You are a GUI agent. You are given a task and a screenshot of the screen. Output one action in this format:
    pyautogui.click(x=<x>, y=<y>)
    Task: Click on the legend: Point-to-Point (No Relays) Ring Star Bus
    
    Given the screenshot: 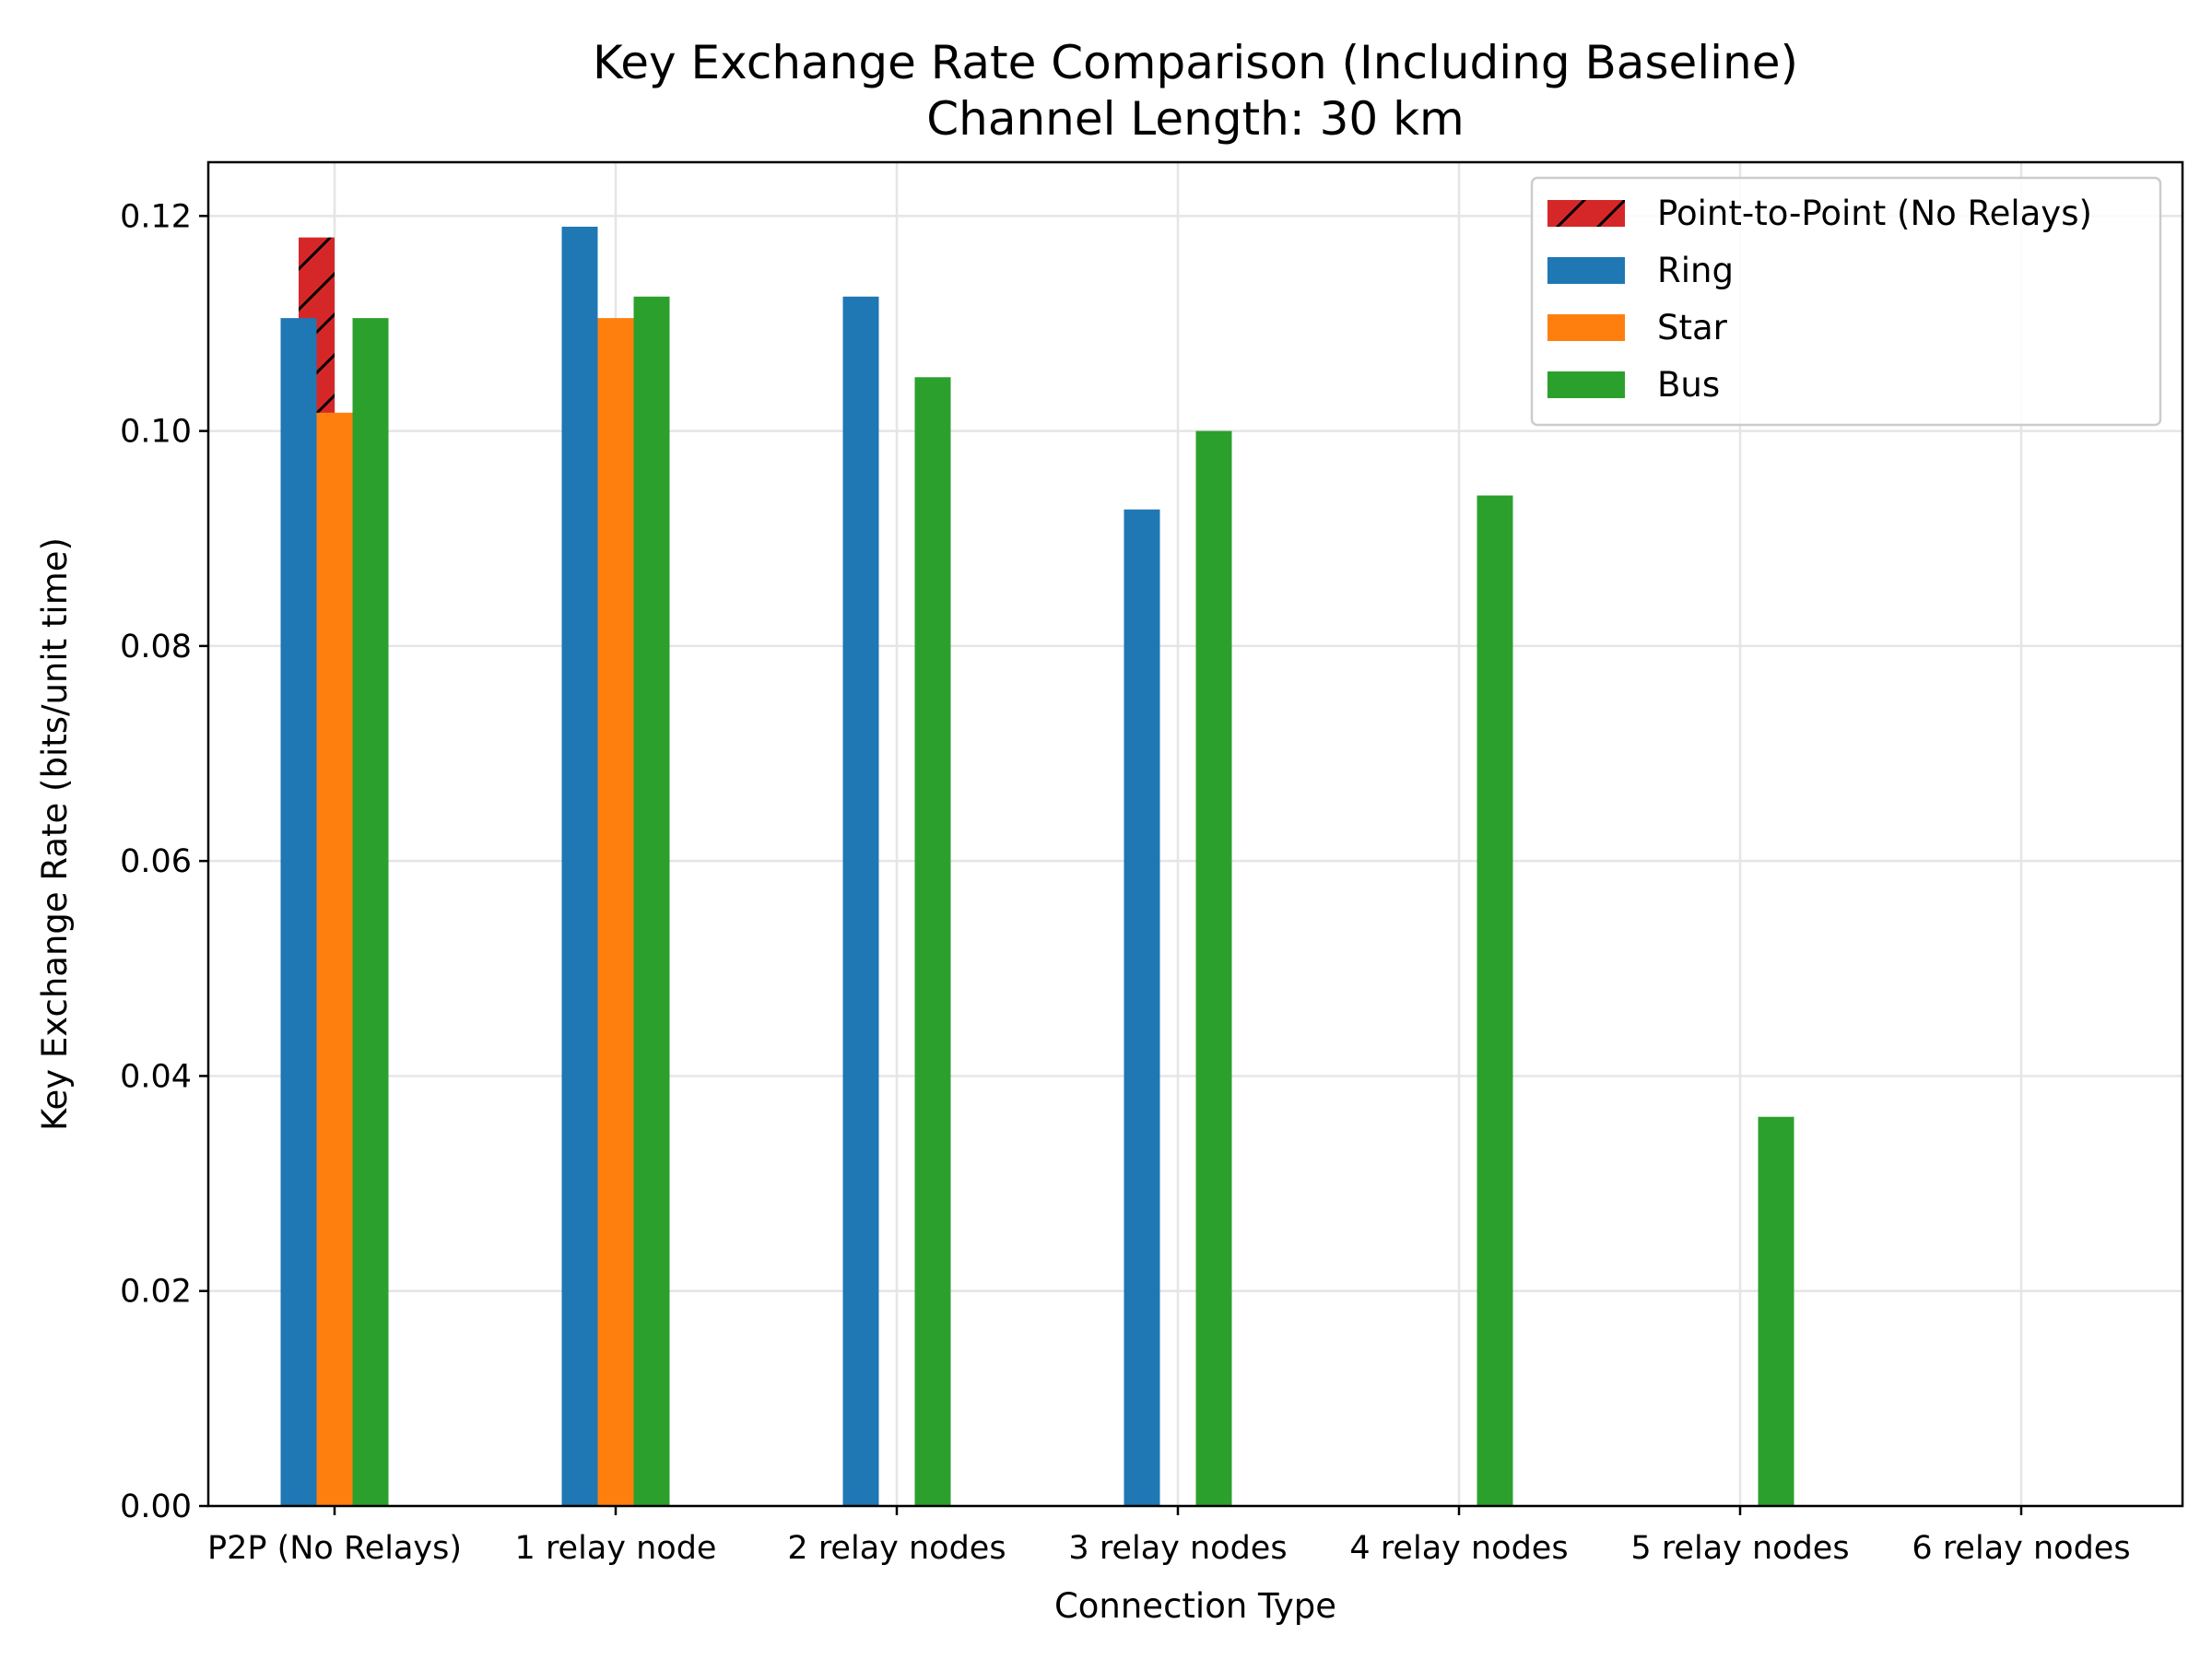 What is the action you would take?
    pyautogui.click(x=1846, y=301)
    